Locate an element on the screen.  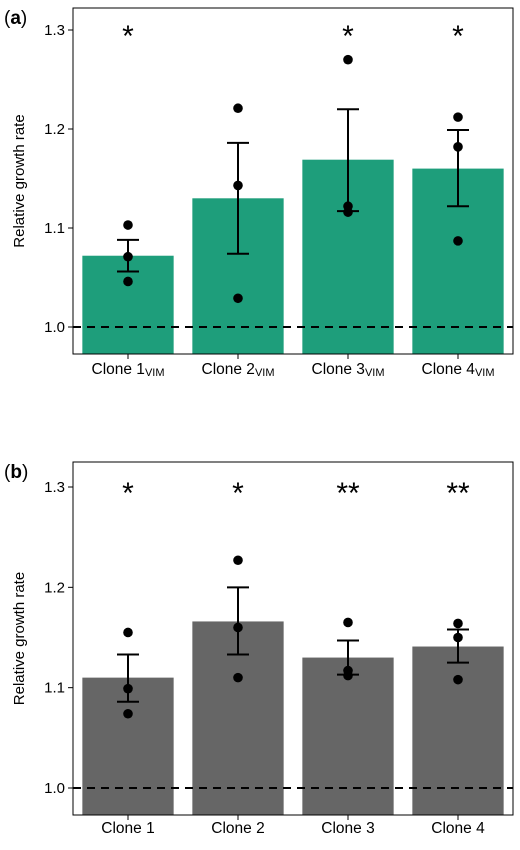
panel-b-y-tick-label: 1.1 is located at coordinates (54, 688).